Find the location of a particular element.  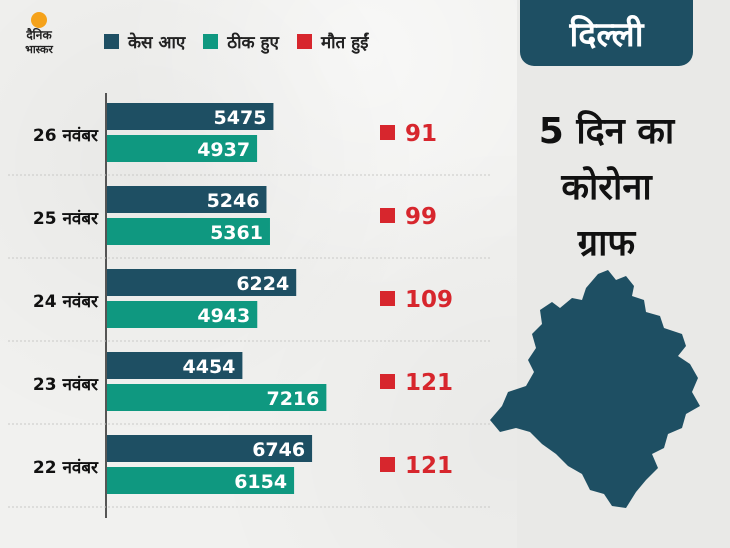

category-label: 24 नवंबर is located at coordinates (66, 302).